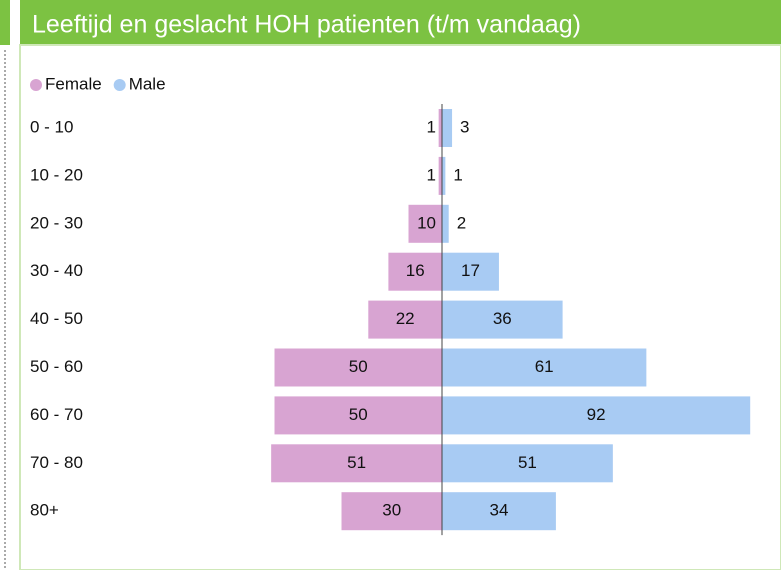 The image size is (781, 570). I want to click on category-label: 20 - 30, so click(56, 222).